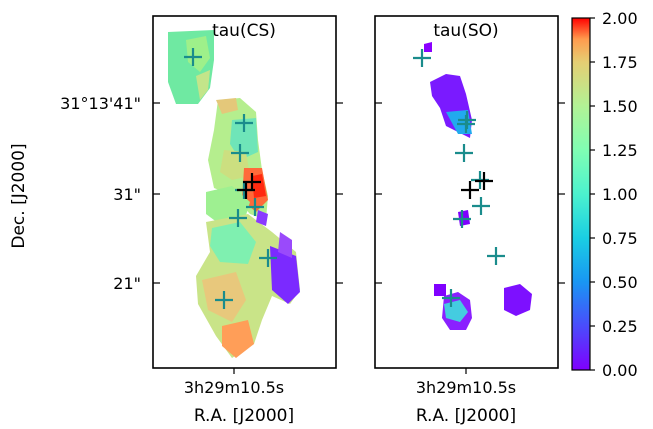 This screenshot has height=429, width=653. Describe the element at coordinates (620, 18) in the screenshot. I see `colorbar-tick-label: 2.00` at that location.